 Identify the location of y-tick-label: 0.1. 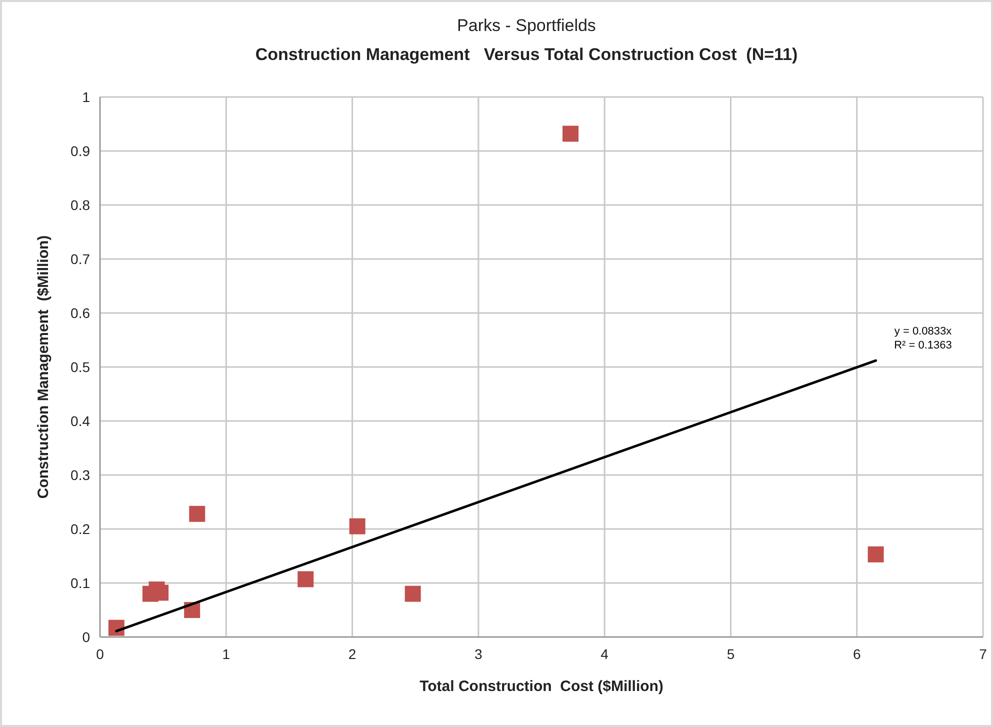
(80, 583).